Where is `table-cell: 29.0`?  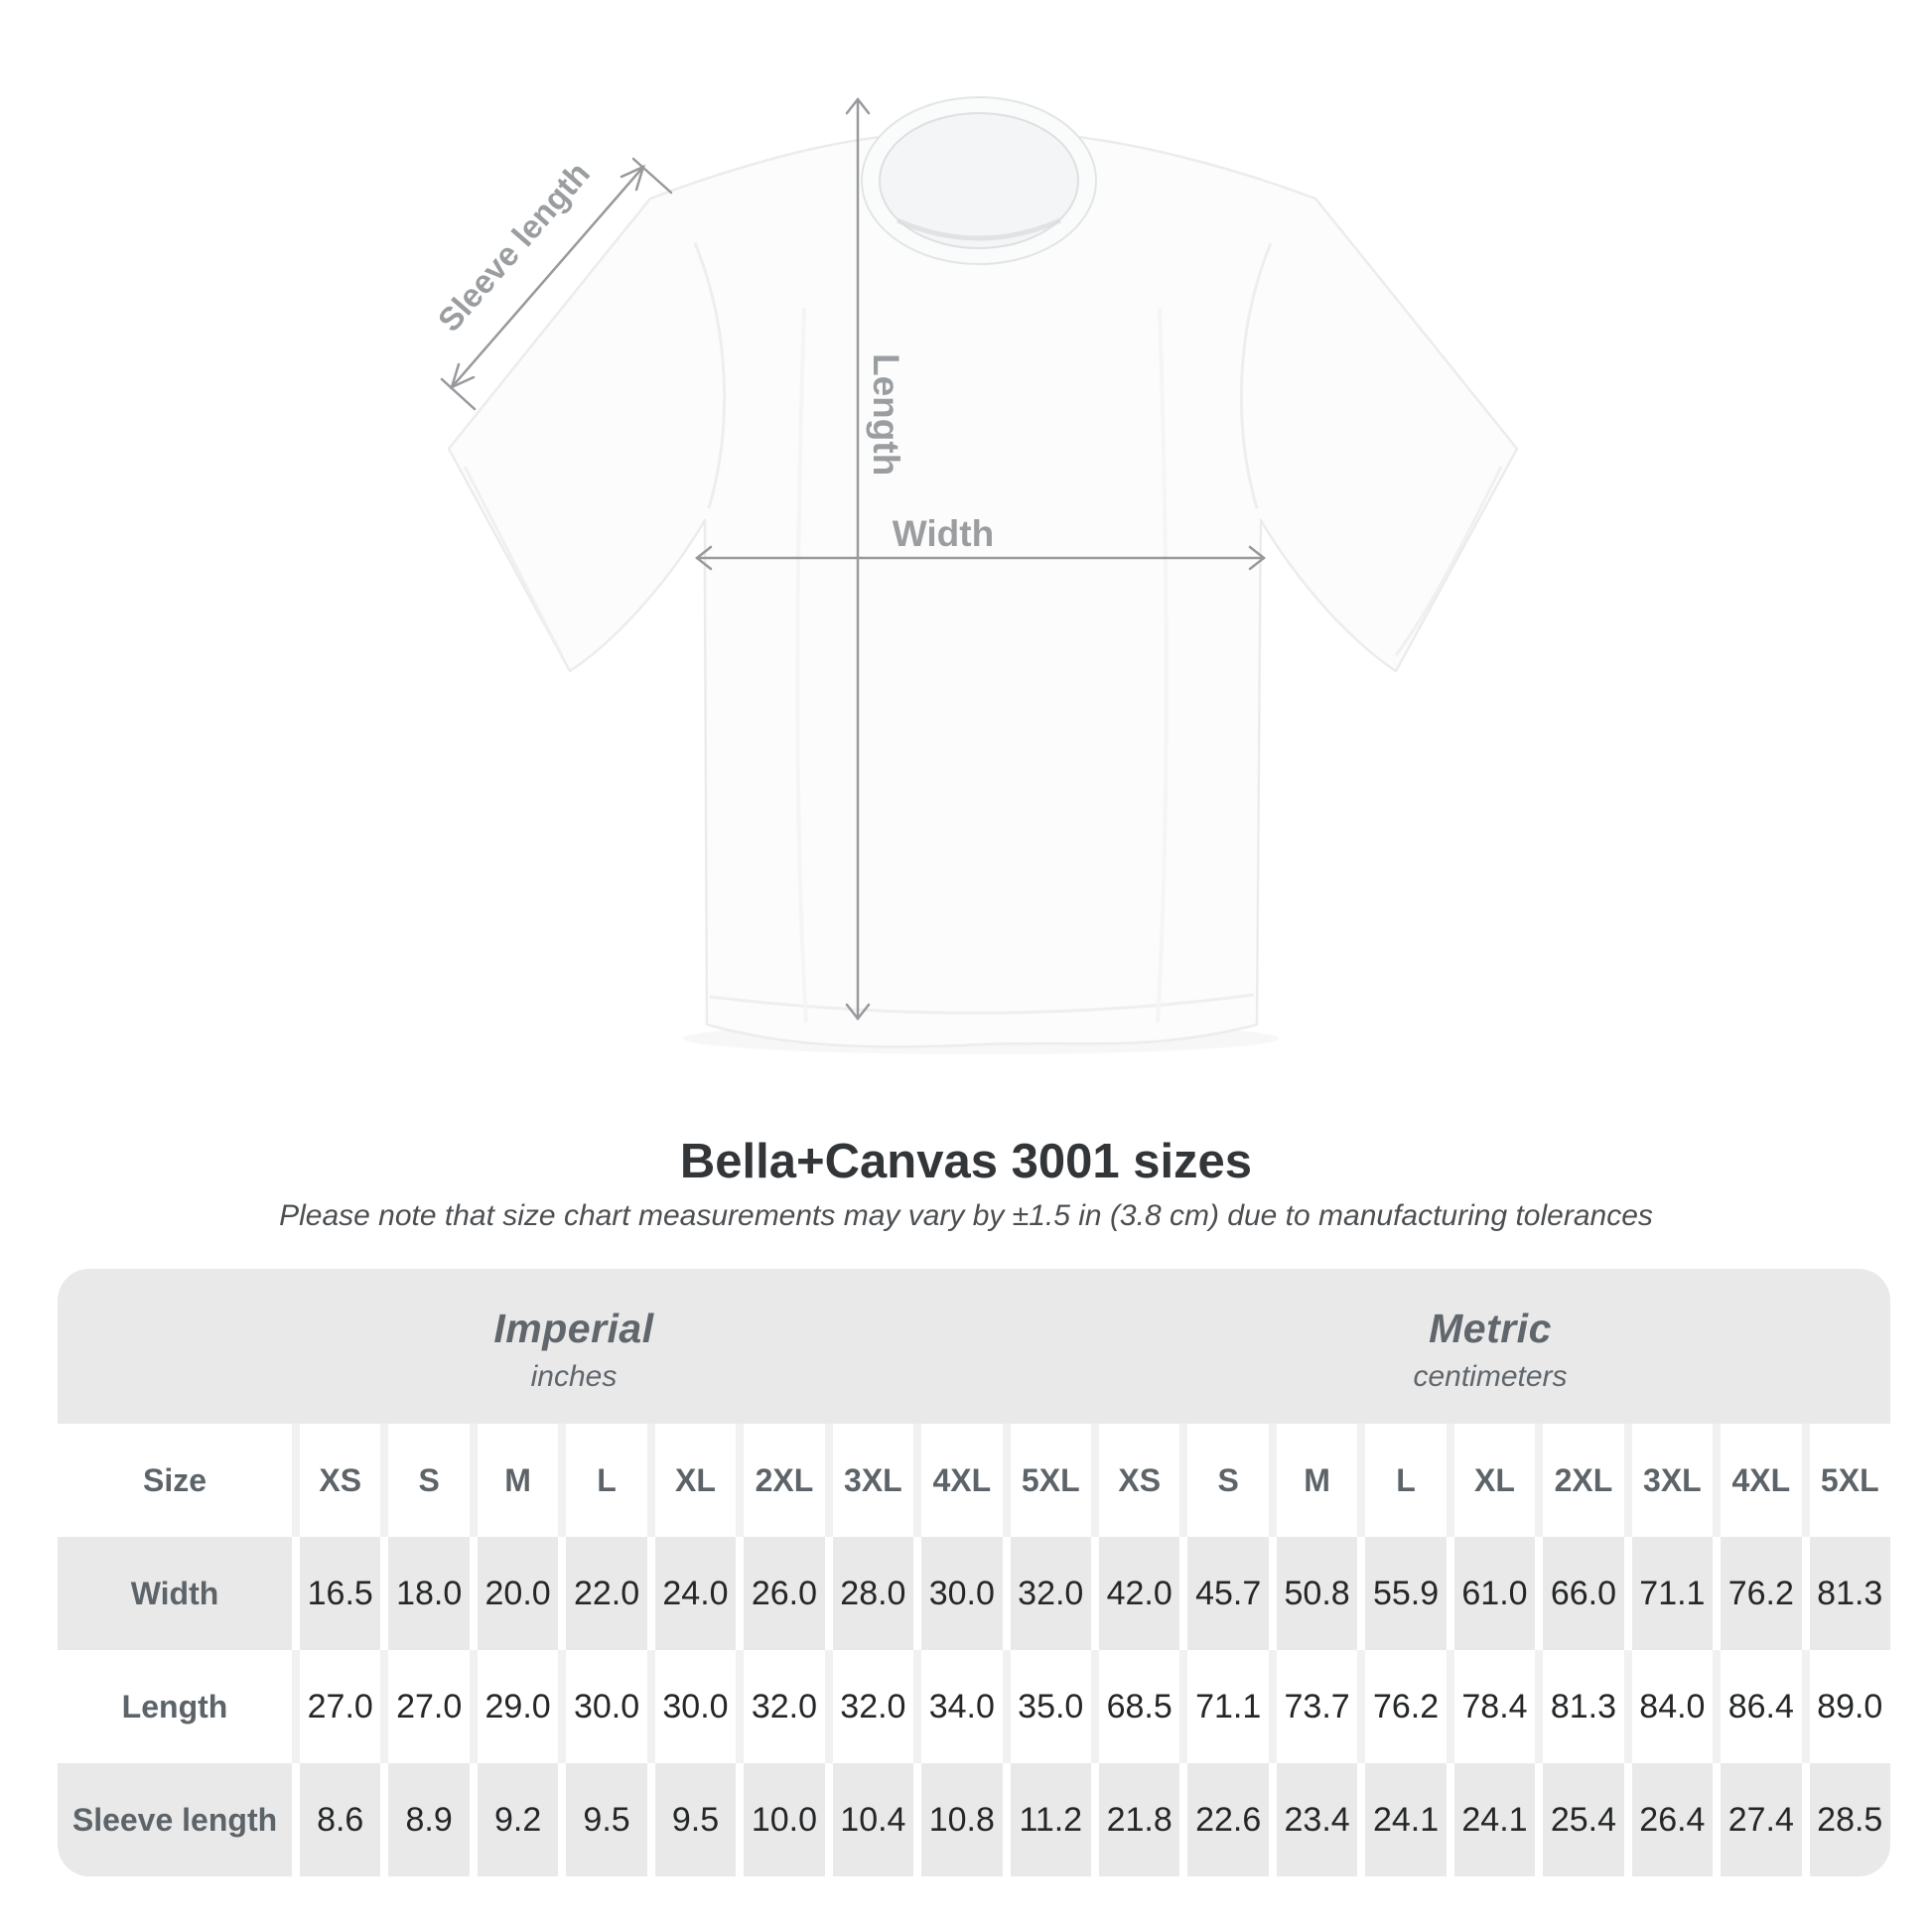 table-cell: 29.0 is located at coordinates (514, 1706).